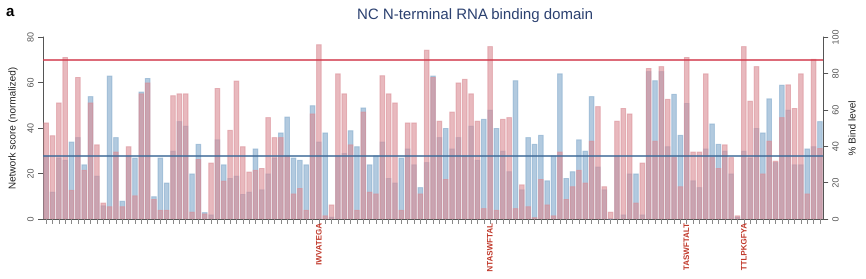 The width and height of the screenshot is (866, 279). I want to click on y-tick-label: 60, so click(31, 82).